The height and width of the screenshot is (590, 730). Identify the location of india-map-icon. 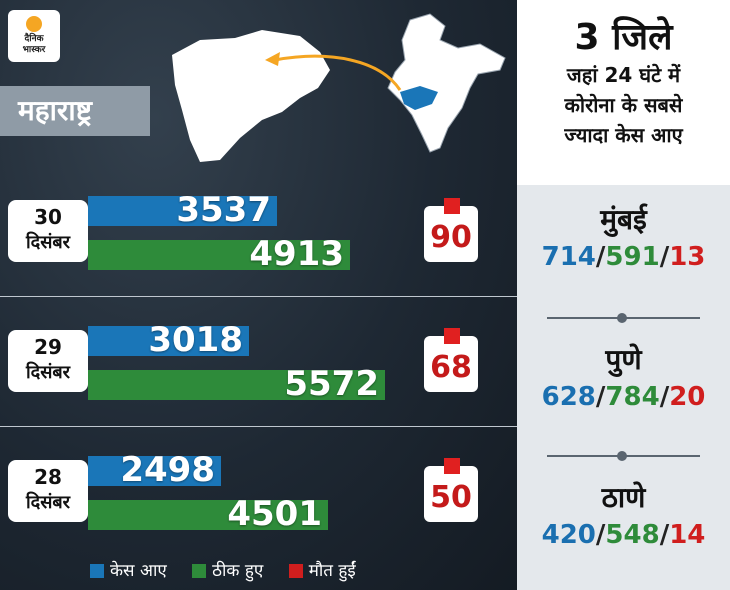
(446, 83).